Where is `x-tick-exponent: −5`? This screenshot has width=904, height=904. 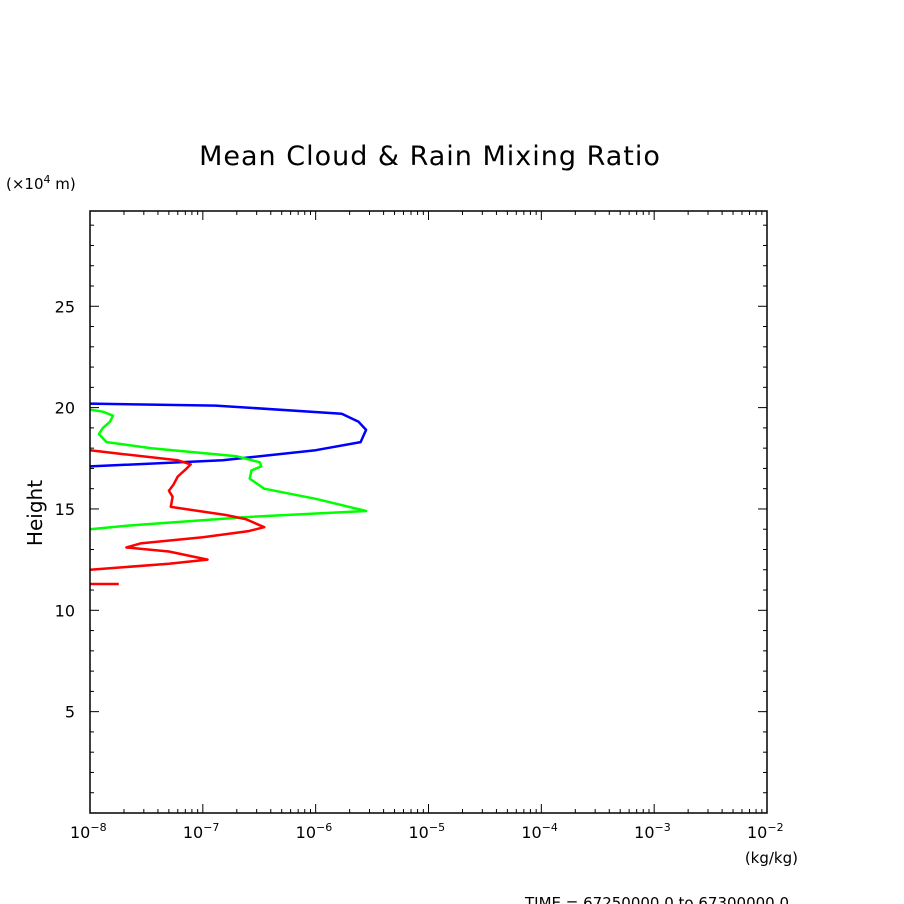 x-tick-exponent: −5 is located at coordinates (437, 827).